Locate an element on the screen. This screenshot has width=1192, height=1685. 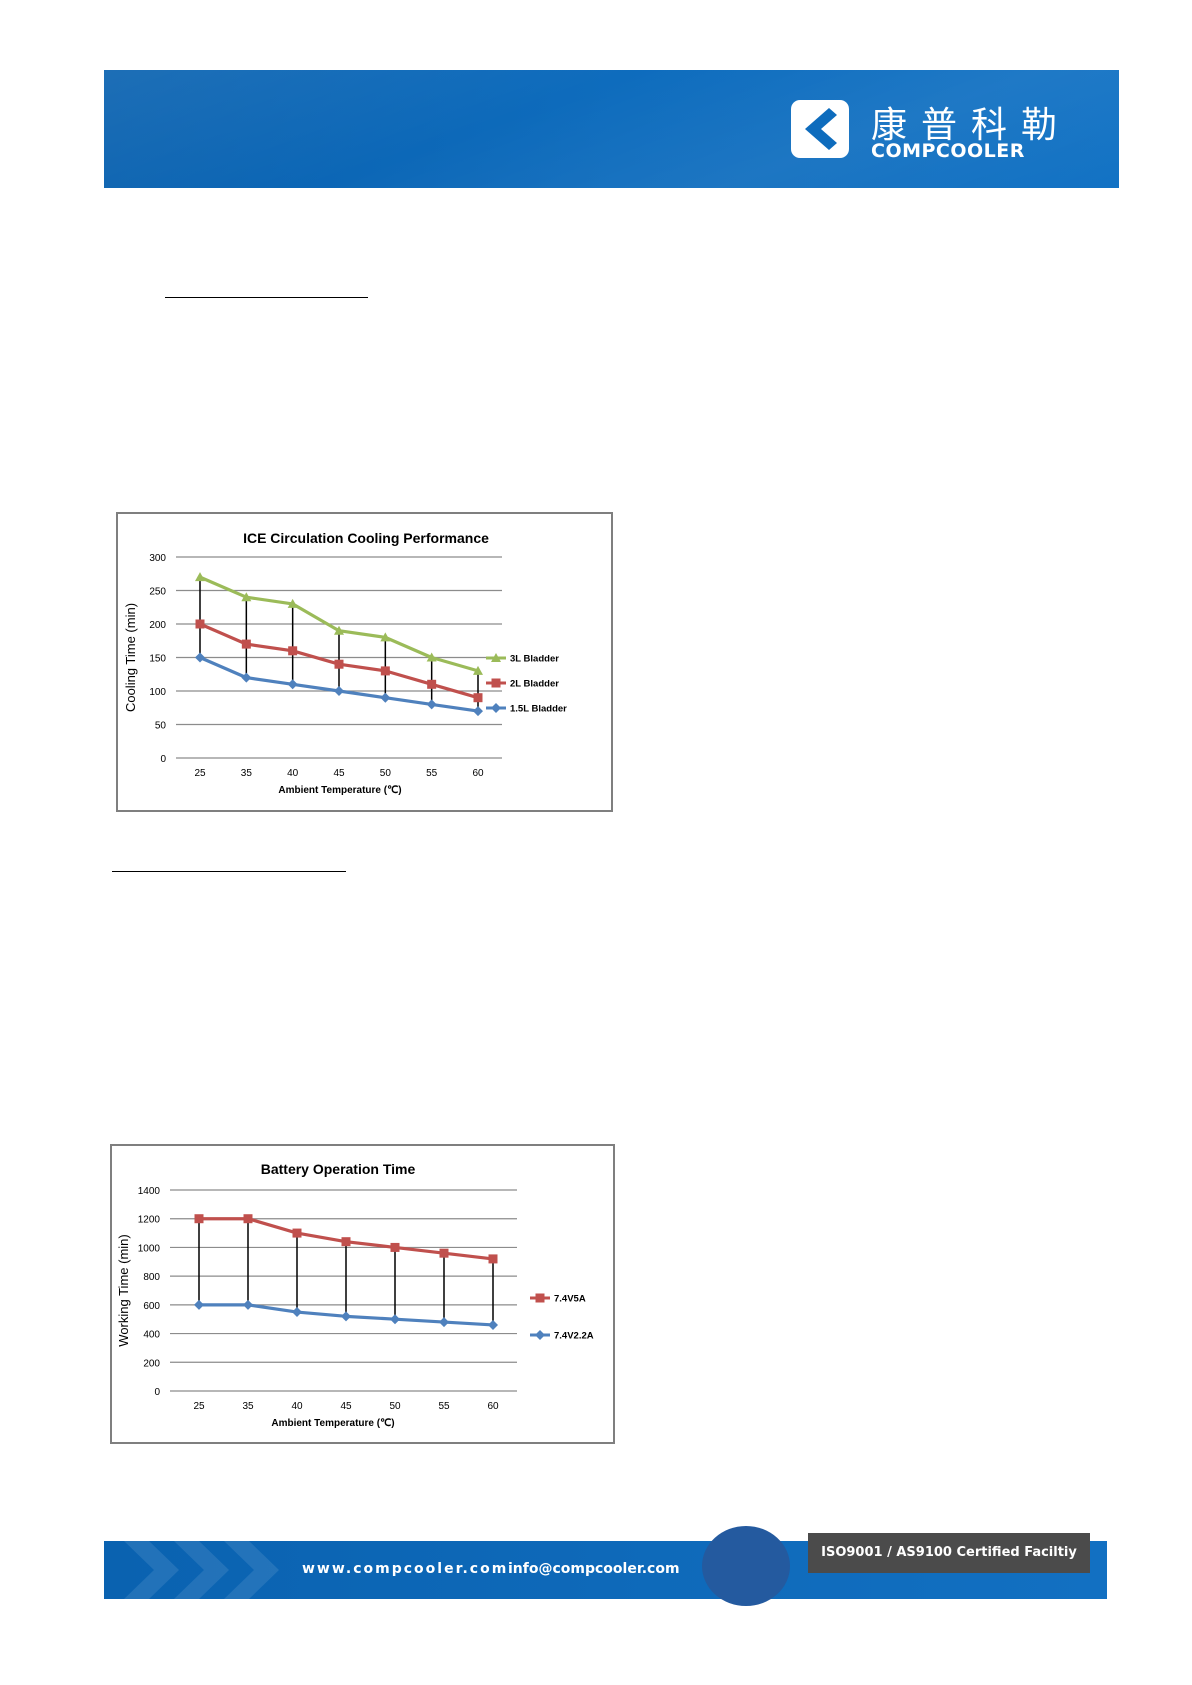
chart1-y-tick-label: 250 is located at coordinates (157, 592).